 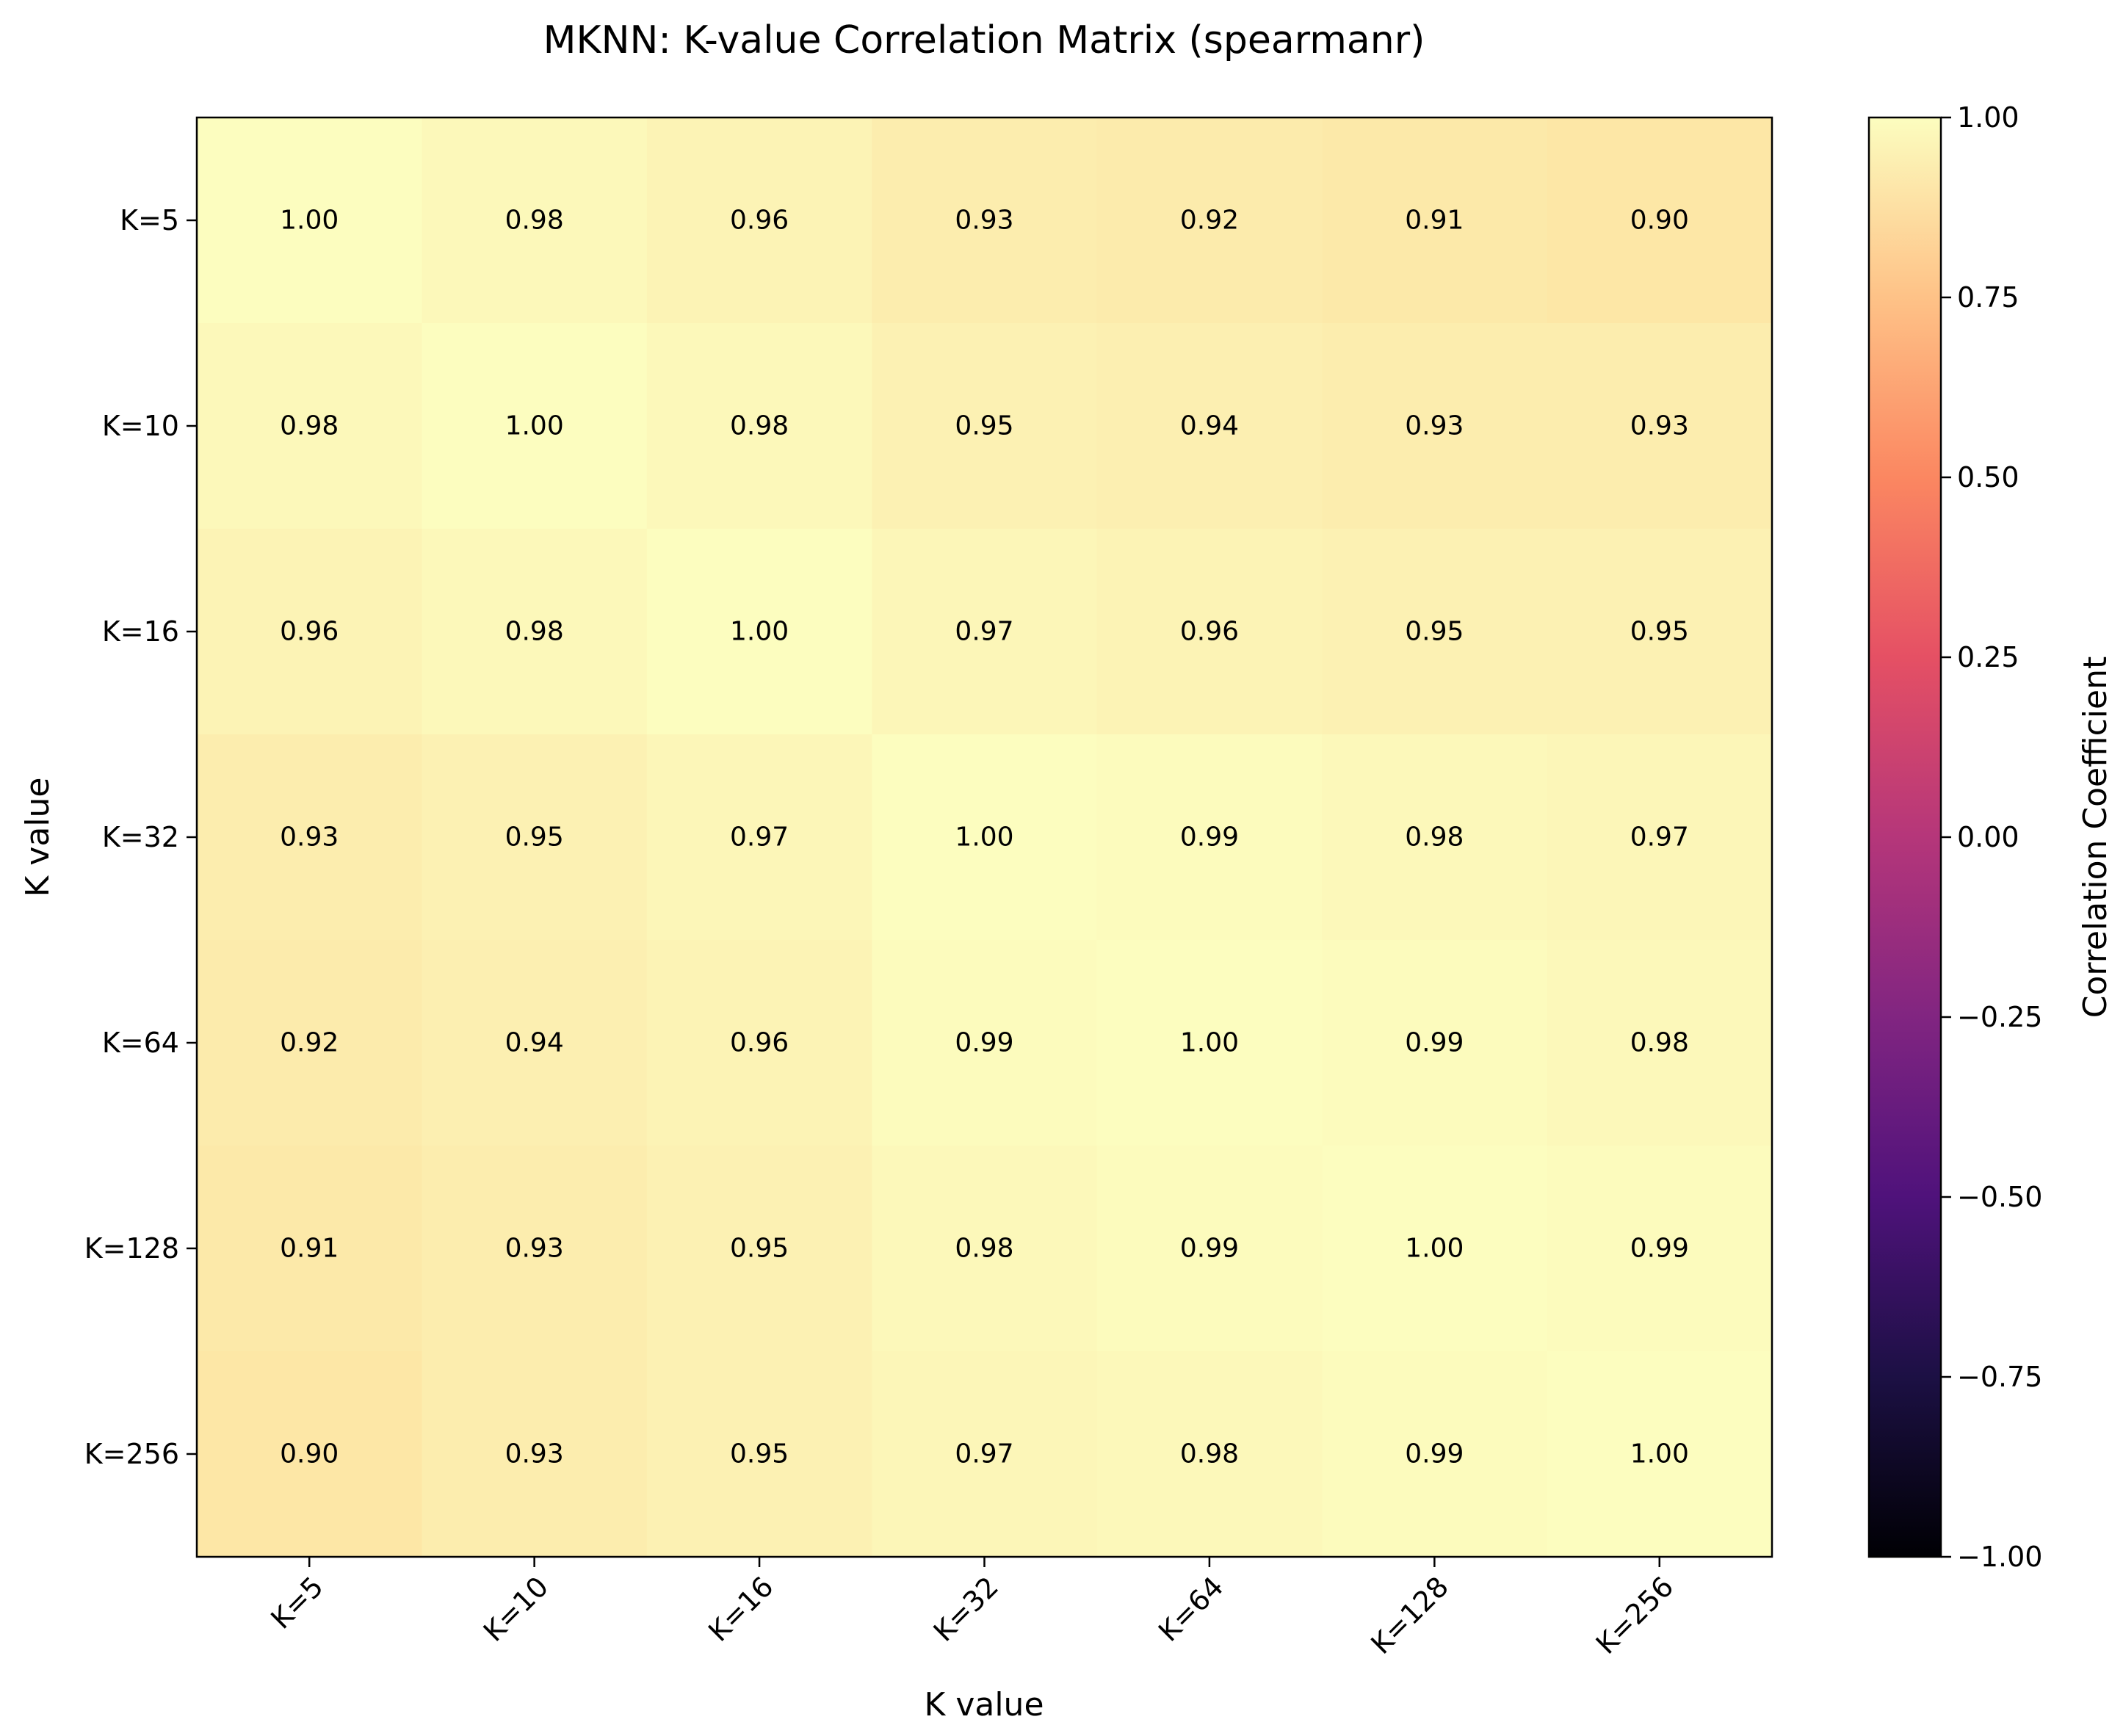 I want to click on y-tick-label: K=64, so click(x=141, y=1043).